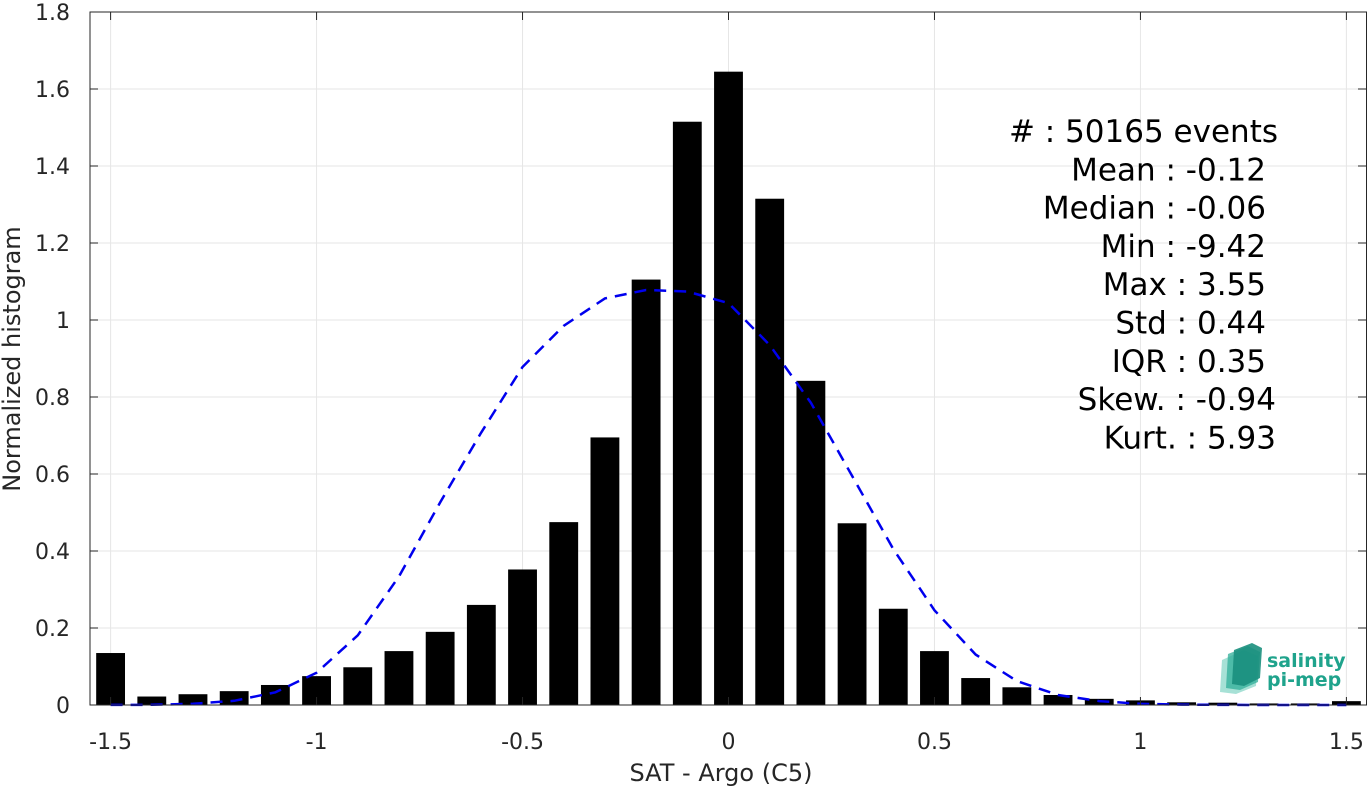 The image size is (1367, 787). What do you see at coordinates (52, 13) in the screenshot?
I see `y-tick-label: 1.8` at bounding box center [52, 13].